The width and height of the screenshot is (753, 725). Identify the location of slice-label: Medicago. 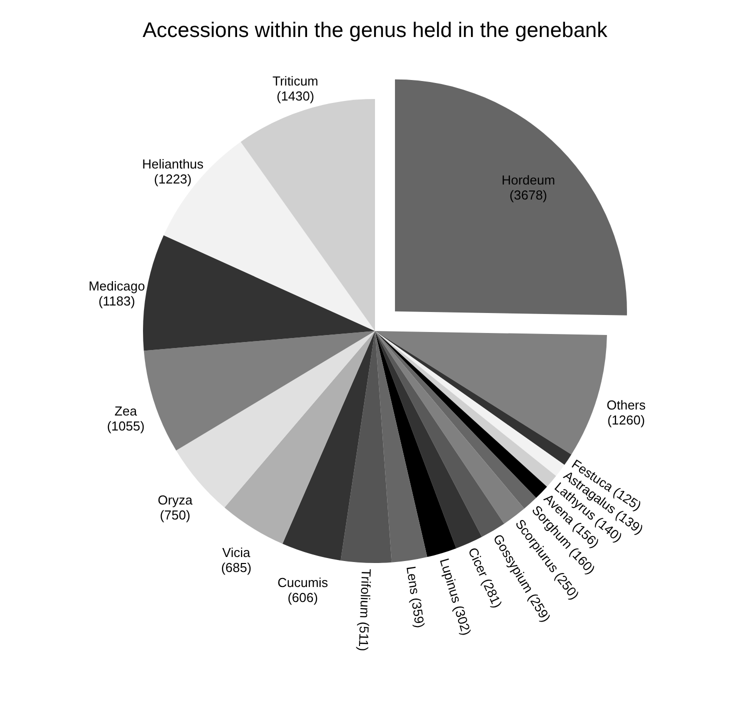
(116, 286).